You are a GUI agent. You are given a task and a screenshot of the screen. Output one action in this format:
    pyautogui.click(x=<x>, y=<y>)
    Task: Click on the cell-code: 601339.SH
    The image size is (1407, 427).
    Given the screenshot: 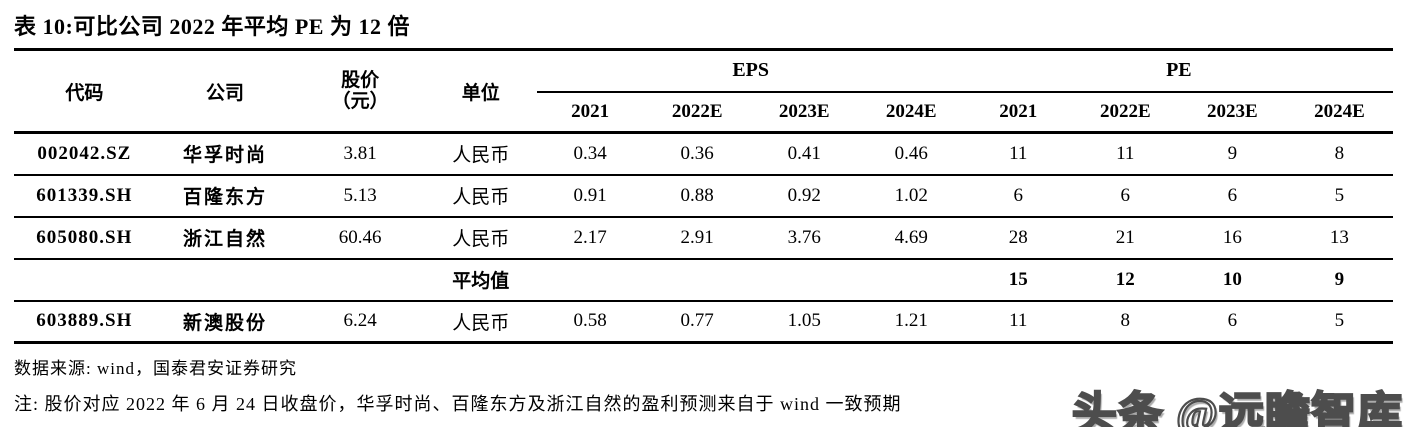 What is the action you would take?
    pyautogui.click(x=84, y=196)
    